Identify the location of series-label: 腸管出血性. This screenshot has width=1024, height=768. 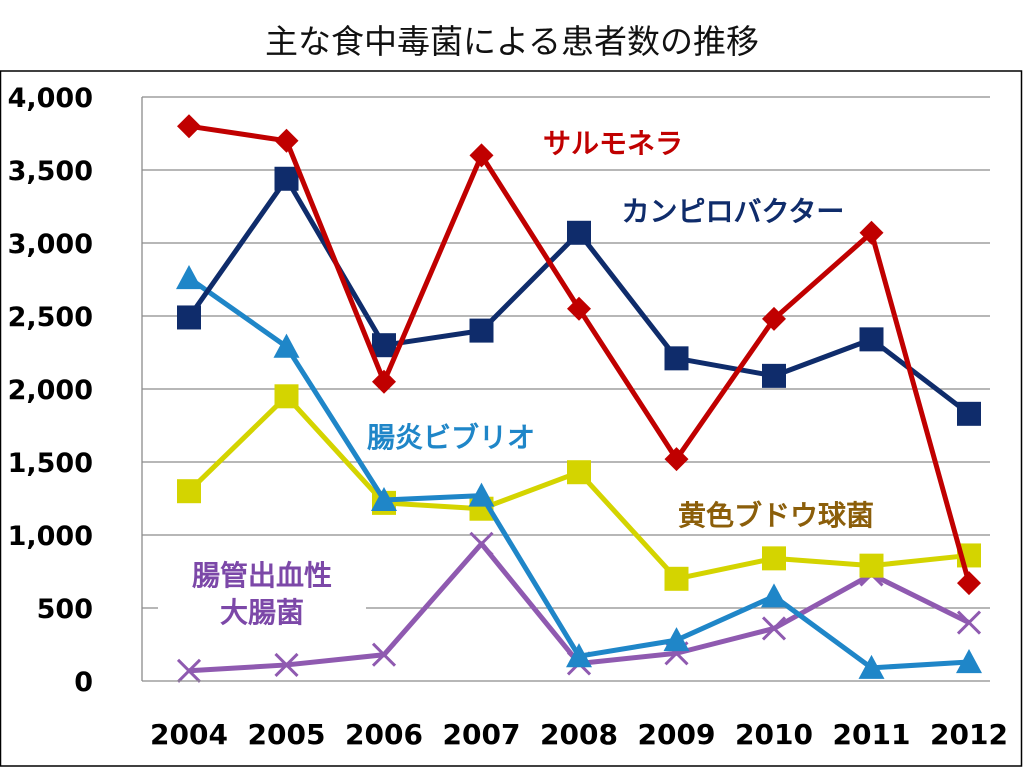
(262, 575).